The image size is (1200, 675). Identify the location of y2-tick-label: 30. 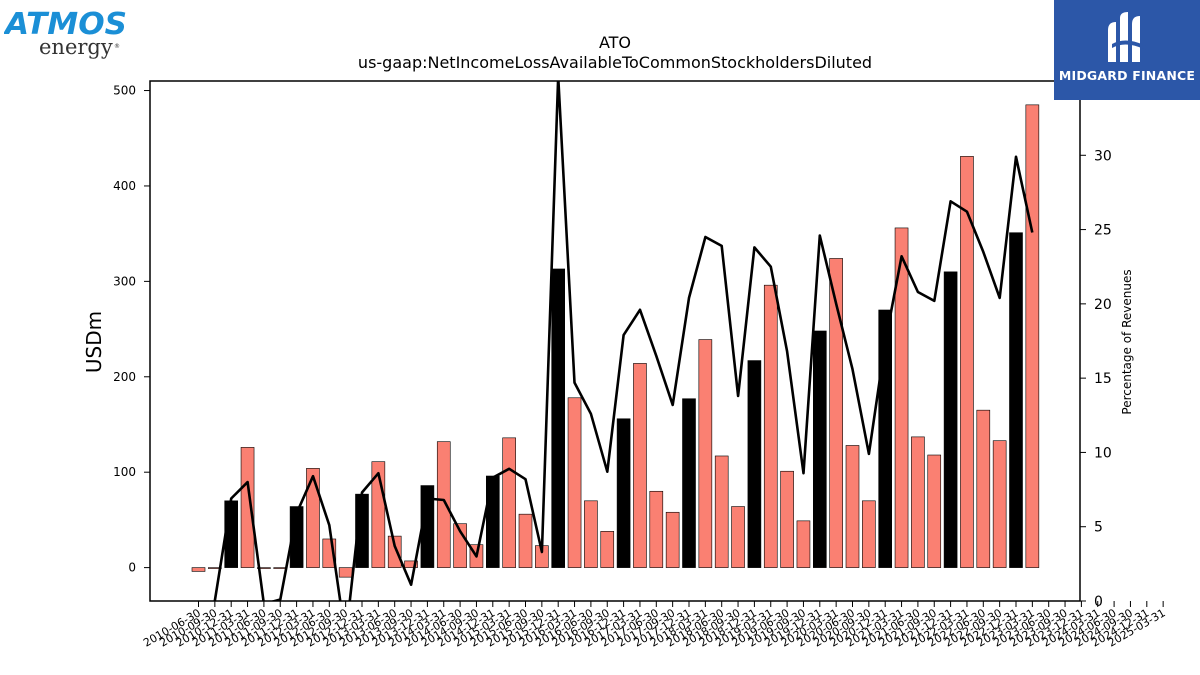
(1103, 156).